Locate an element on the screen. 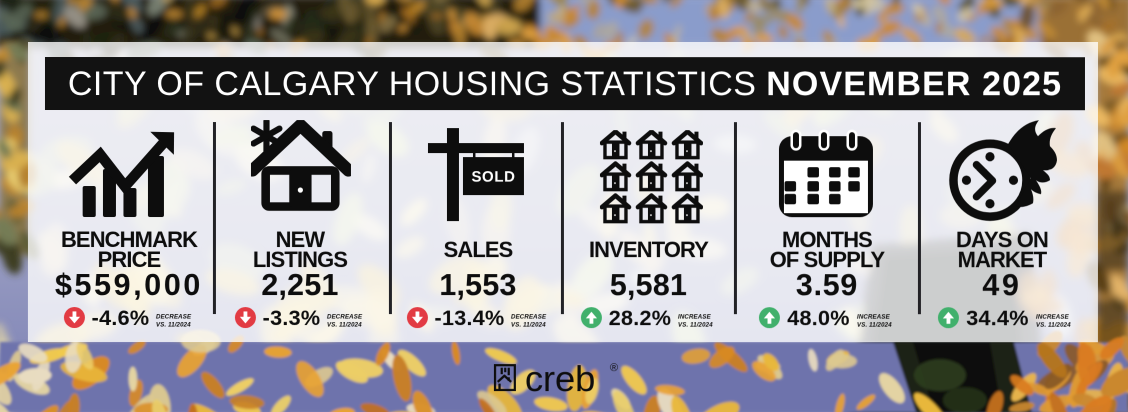  svg-text: SOLD is located at coordinates (493, 177).